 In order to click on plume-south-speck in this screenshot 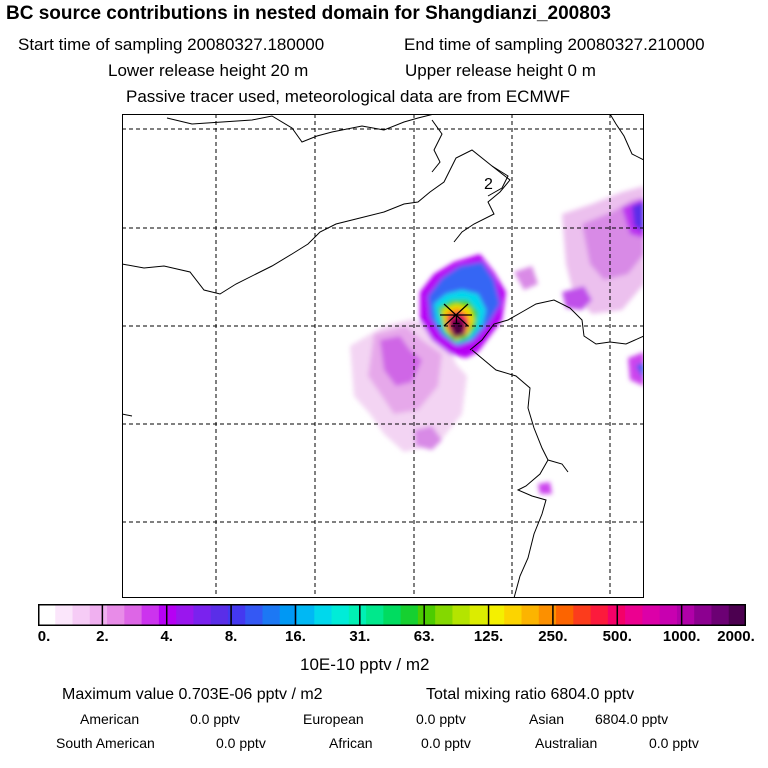, I will do `click(545, 488)`.